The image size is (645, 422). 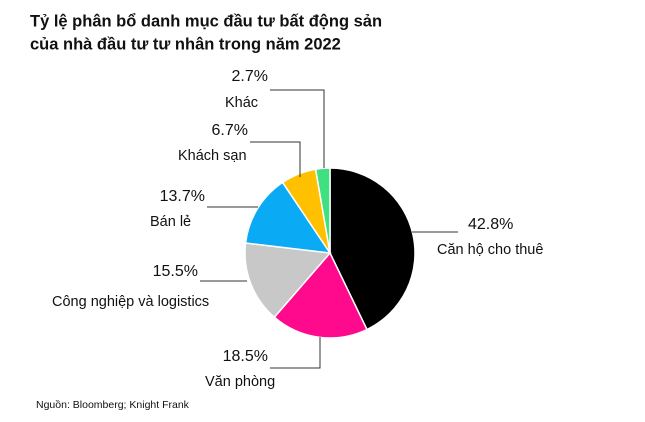 What do you see at coordinates (245, 356) in the screenshot?
I see `value-label: 18.5%` at bounding box center [245, 356].